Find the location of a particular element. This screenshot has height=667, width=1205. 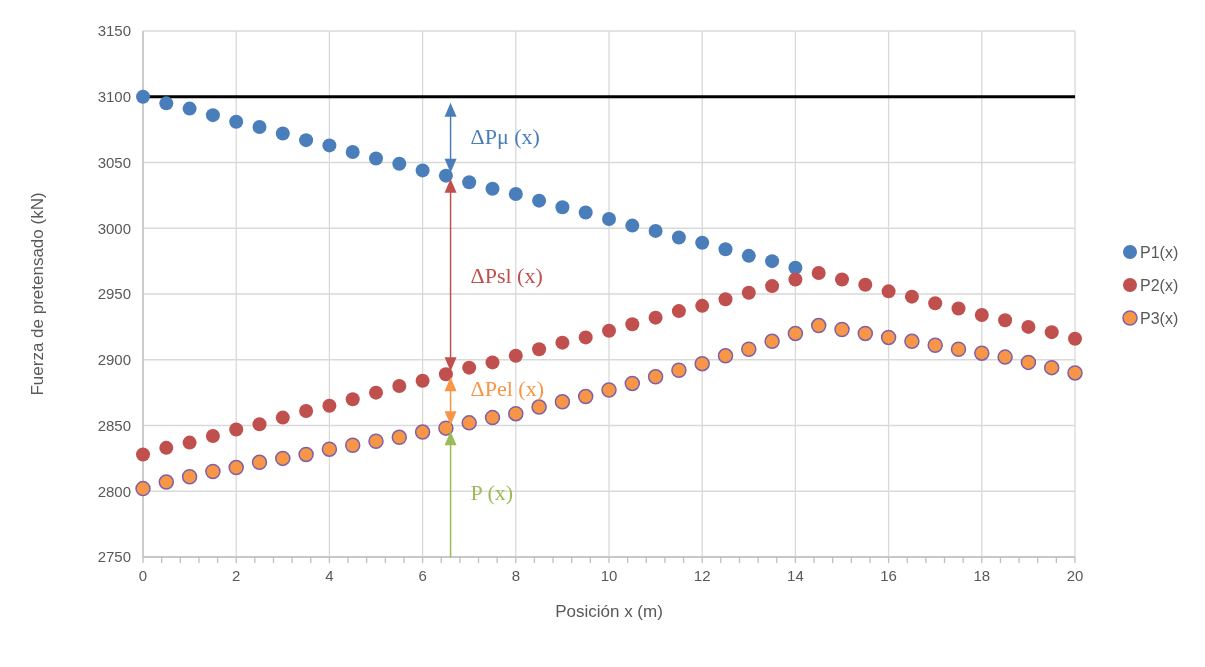

y-tick-label: 2800 is located at coordinates (114, 491).